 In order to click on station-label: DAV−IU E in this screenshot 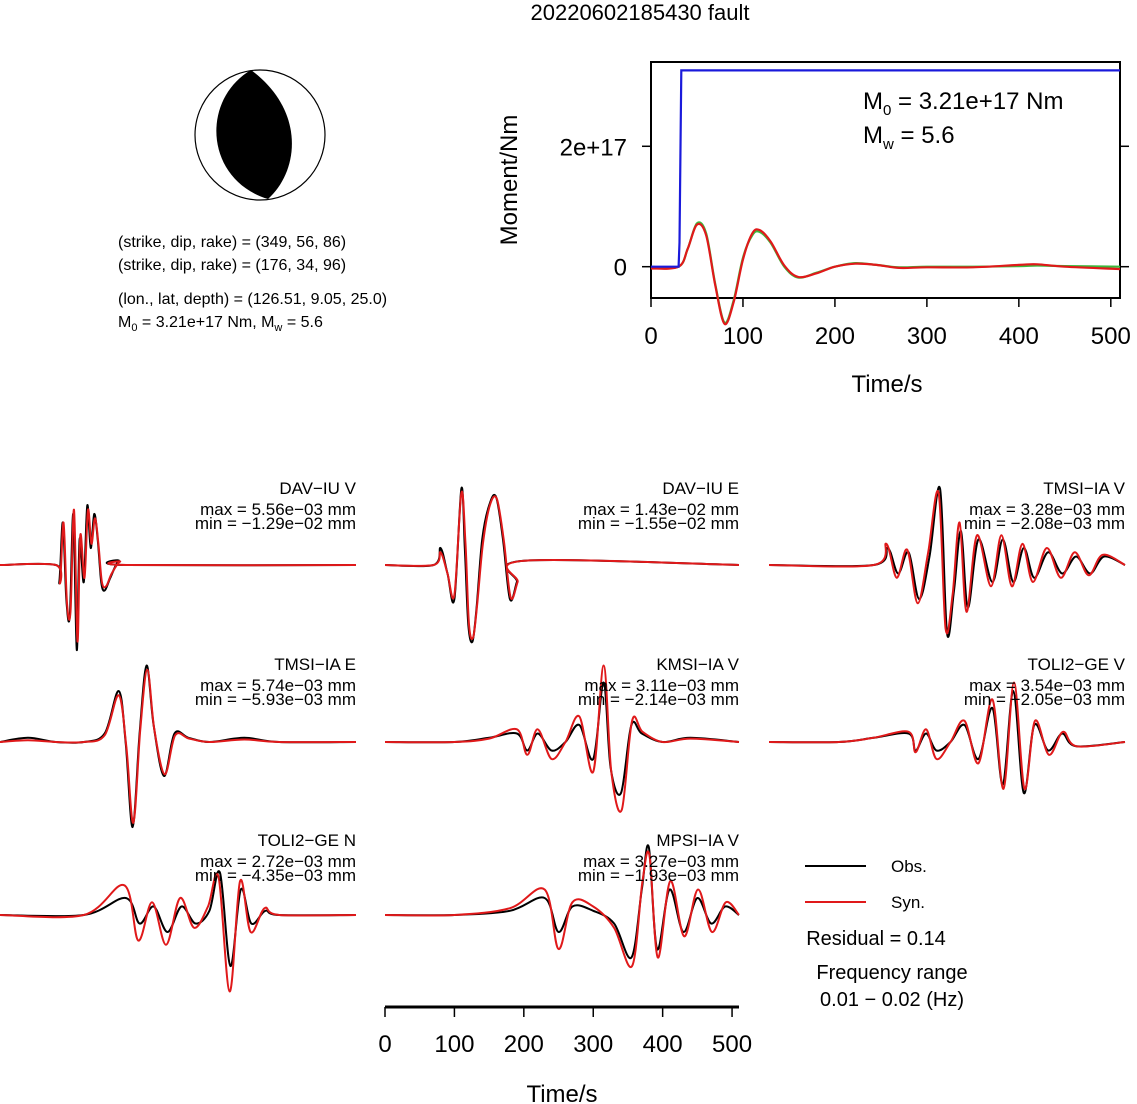, I will do `click(700, 488)`.